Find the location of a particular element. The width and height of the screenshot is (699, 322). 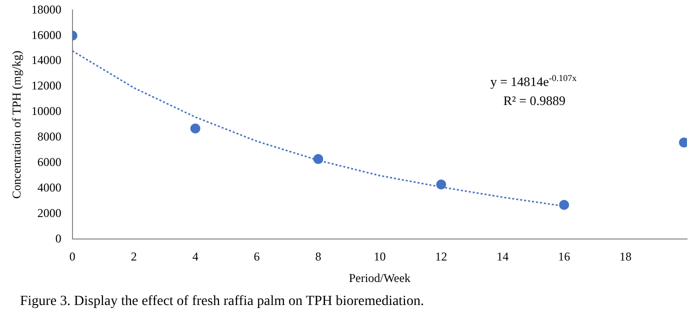

x-tick-label: 16 is located at coordinates (564, 257).